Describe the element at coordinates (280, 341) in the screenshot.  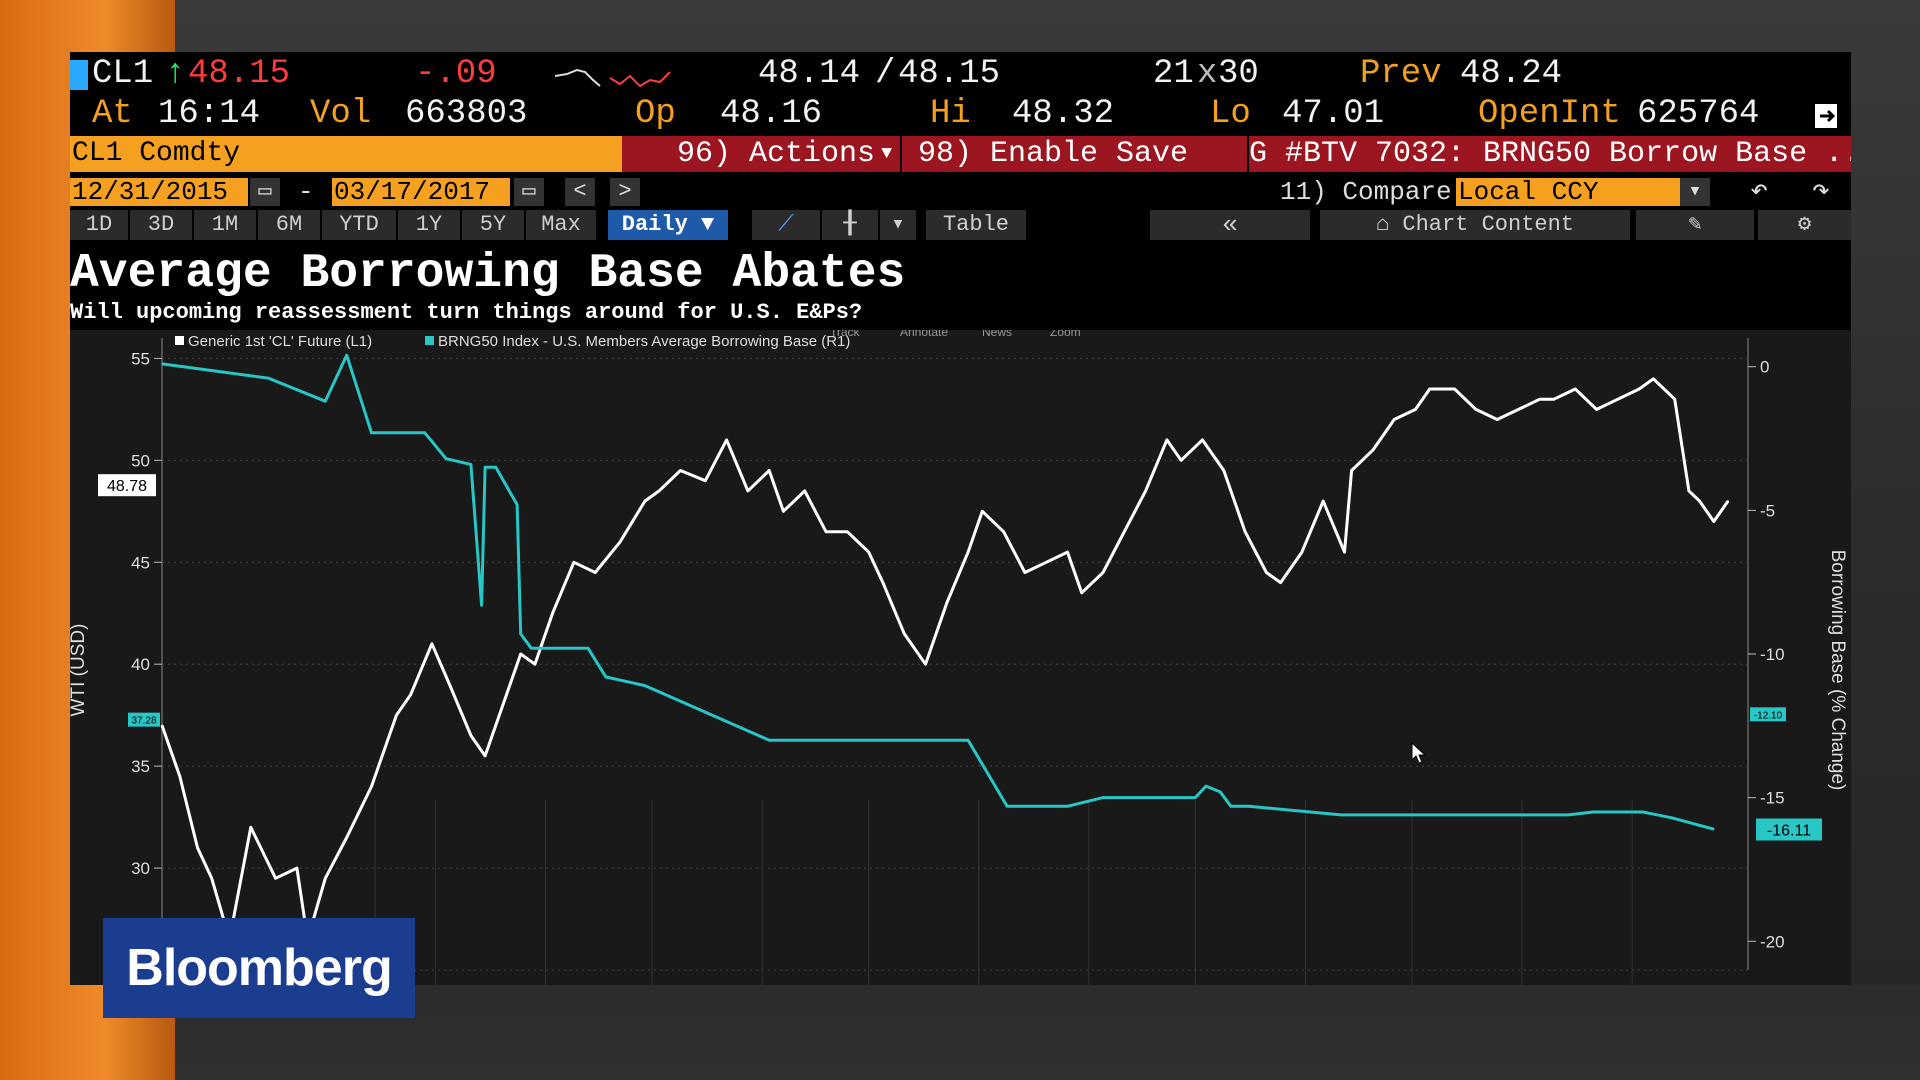
I see `legend-label-wti: Generic 1st 'CL' Future (L1)` at that location.